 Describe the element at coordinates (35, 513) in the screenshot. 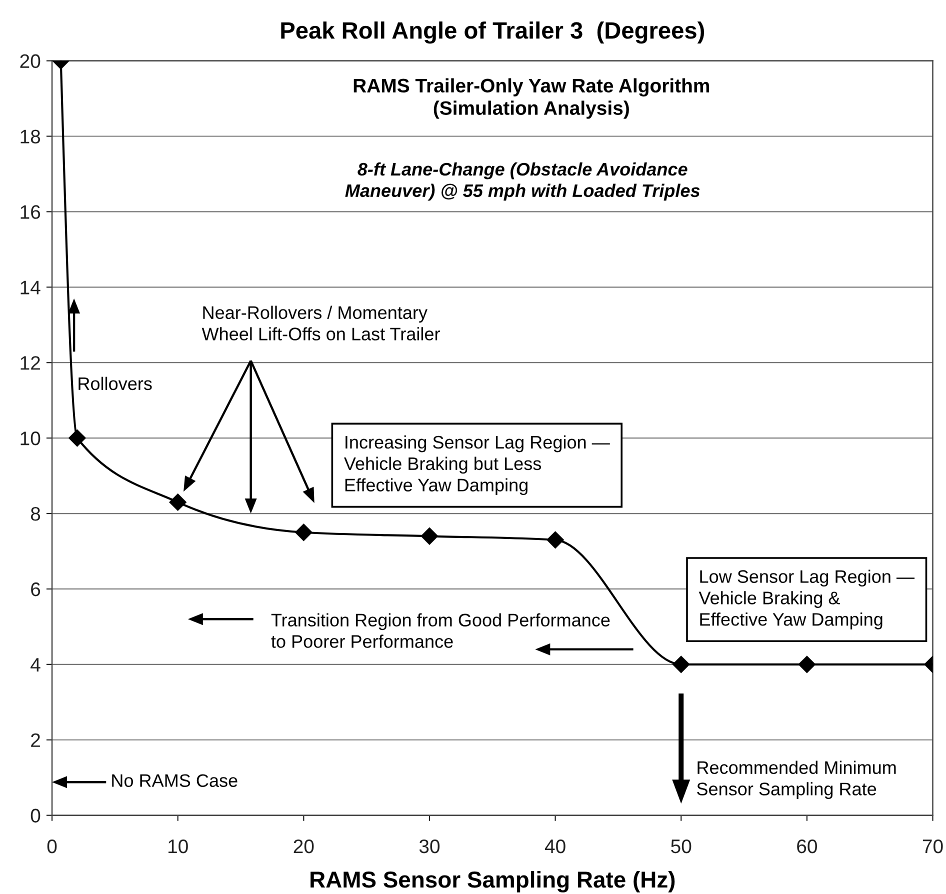

I see `y-tick-label: 8` at that location.